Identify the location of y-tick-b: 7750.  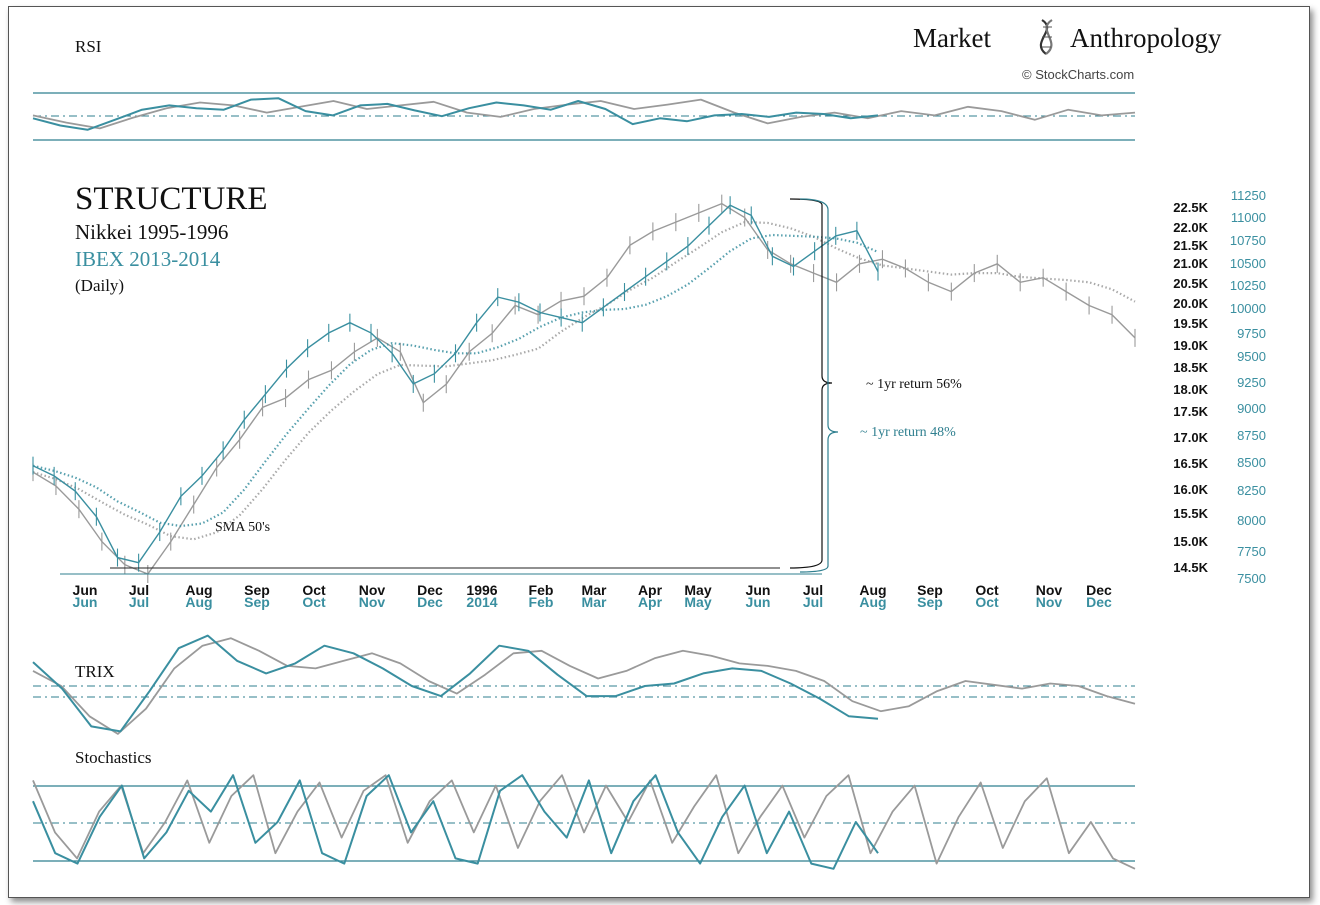
(1251, 551).